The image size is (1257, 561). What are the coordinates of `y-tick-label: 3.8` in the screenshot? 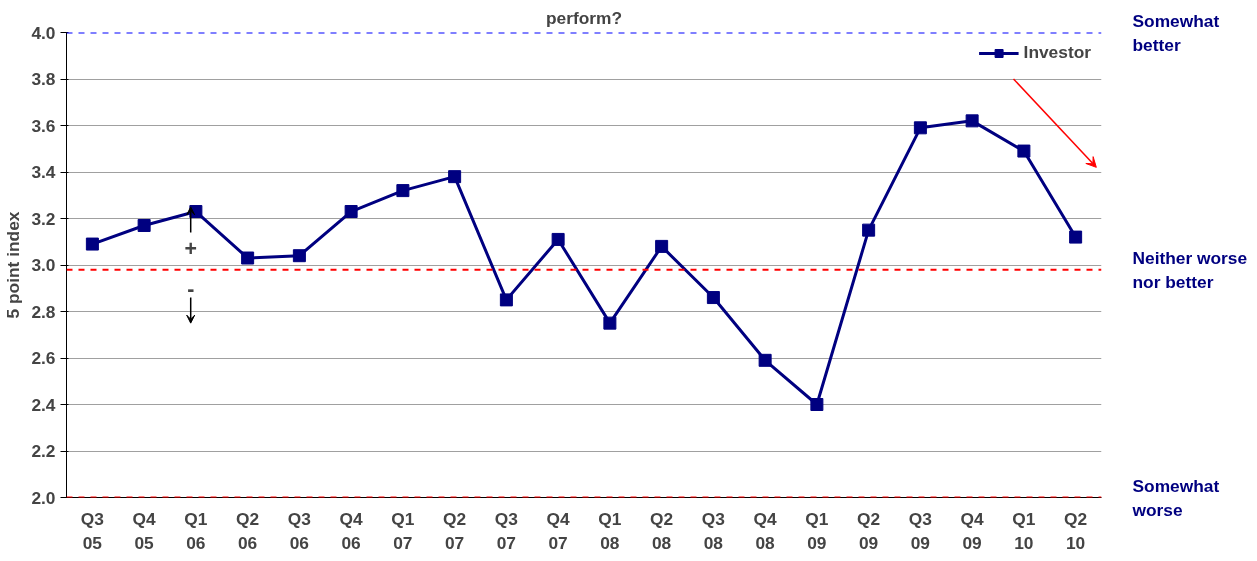 It's located at (43, 79).